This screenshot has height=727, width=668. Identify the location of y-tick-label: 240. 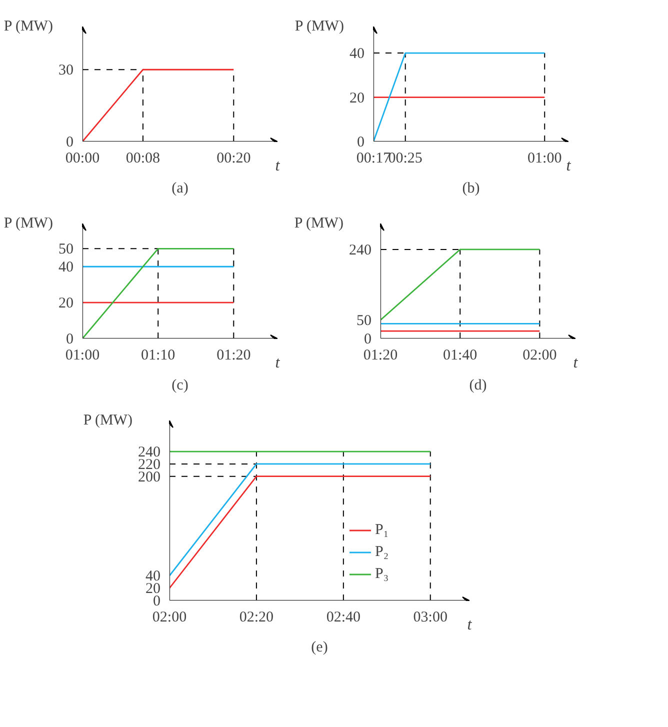
(360, 250).